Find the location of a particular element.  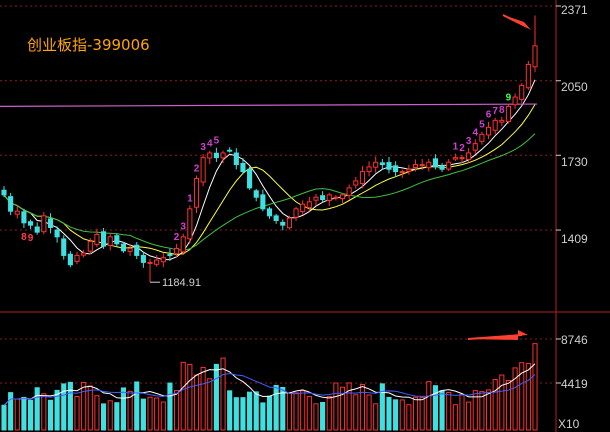

annotation-arrow-volume-shaft is located at coordinates (495, 337).